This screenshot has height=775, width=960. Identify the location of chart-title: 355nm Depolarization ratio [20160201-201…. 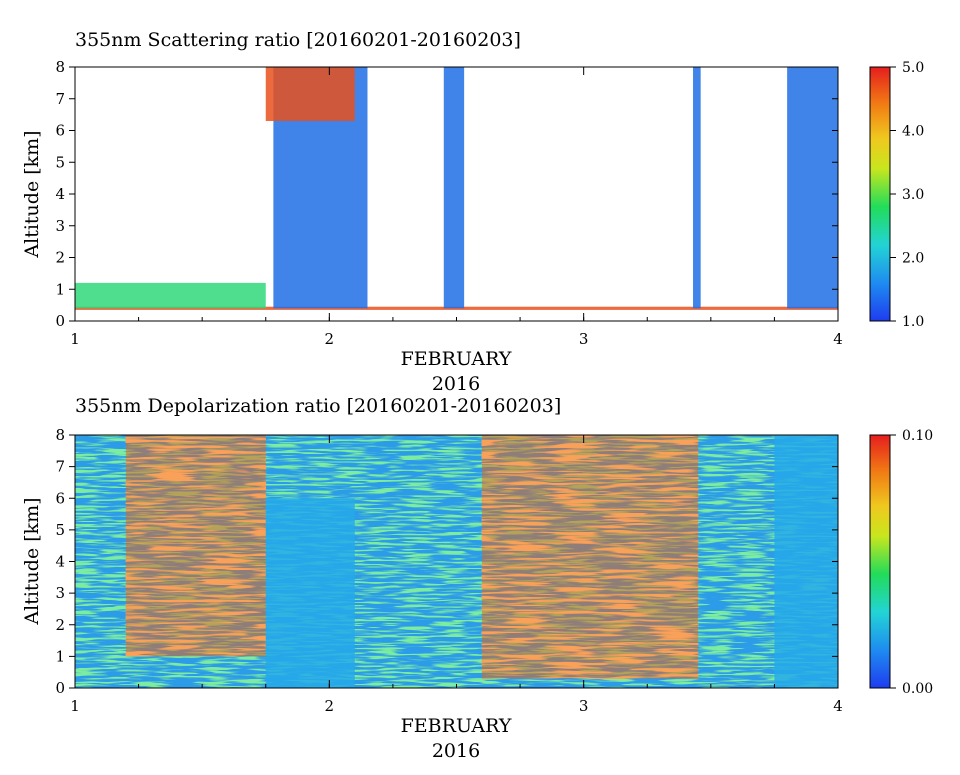
(318, 406).